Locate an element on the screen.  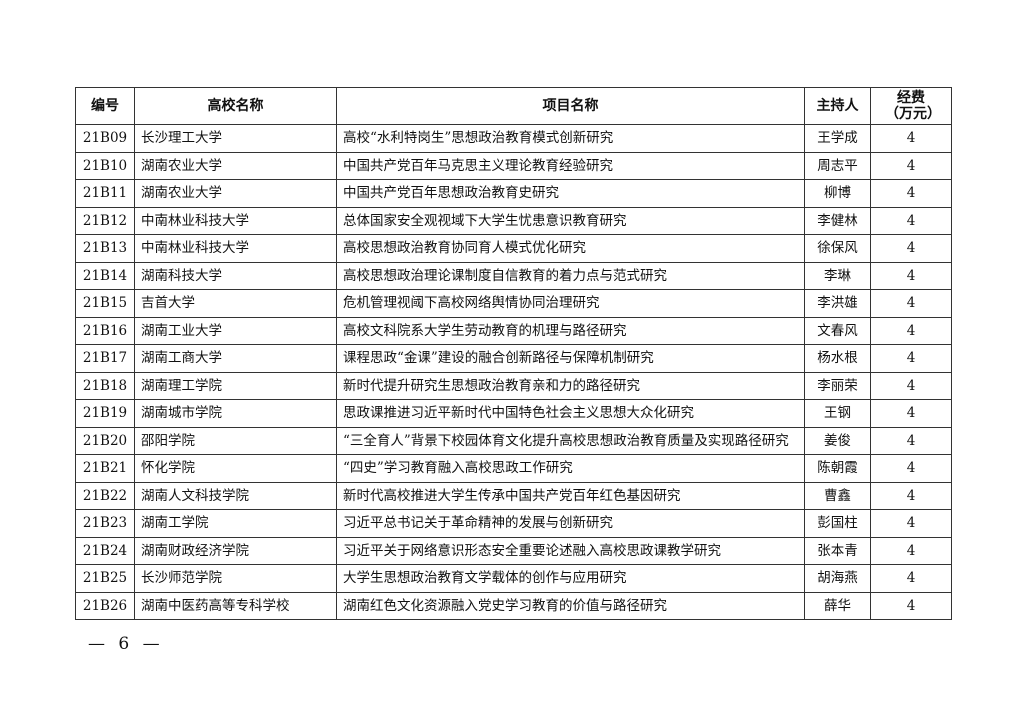
cell-leader: 薛华 is located at coordinates (837, 605).